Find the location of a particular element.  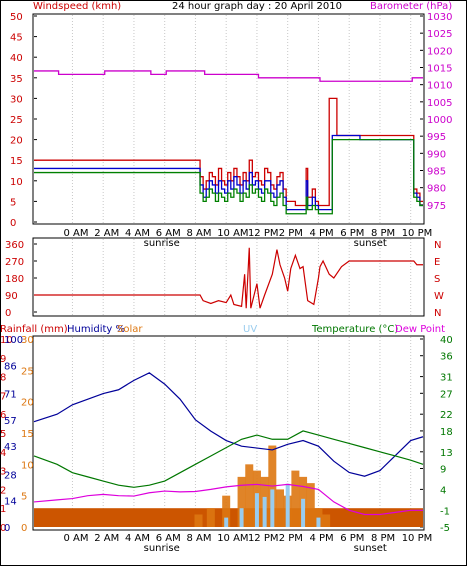

baro-tick-label: 1000 is located at coordinates (439, 120).